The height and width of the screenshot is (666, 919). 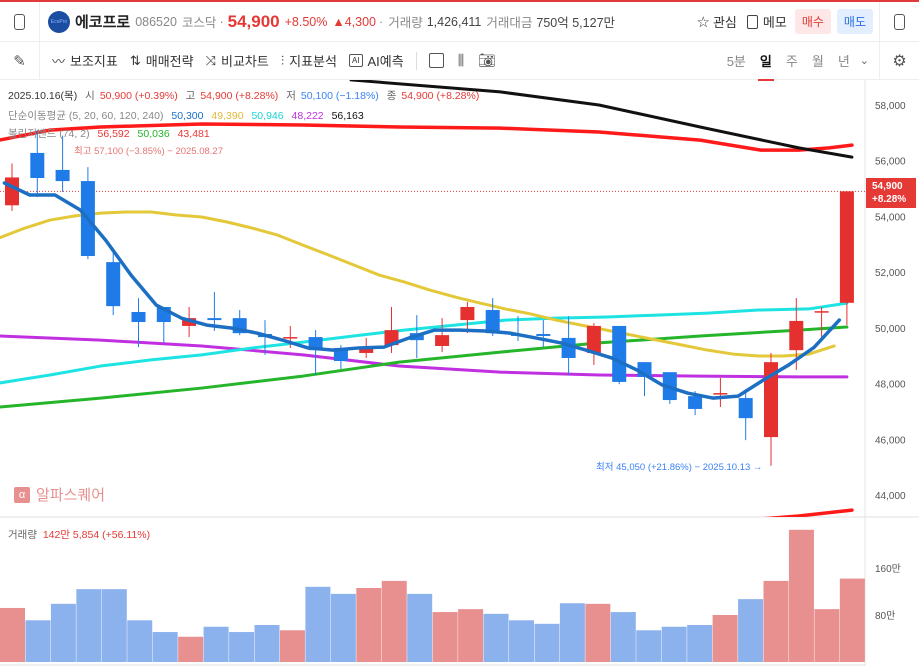 What do you see at coordinates (436, 60) in the screenshot?
I see `square-icon` at bounding box center [436, 60].